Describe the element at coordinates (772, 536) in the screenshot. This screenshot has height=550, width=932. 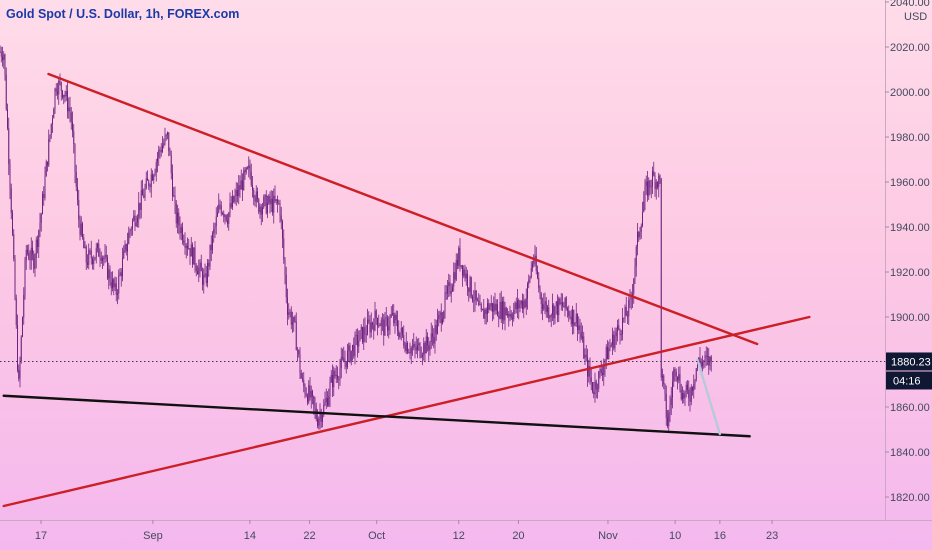
I see `time-tick-label: 23` at that location.